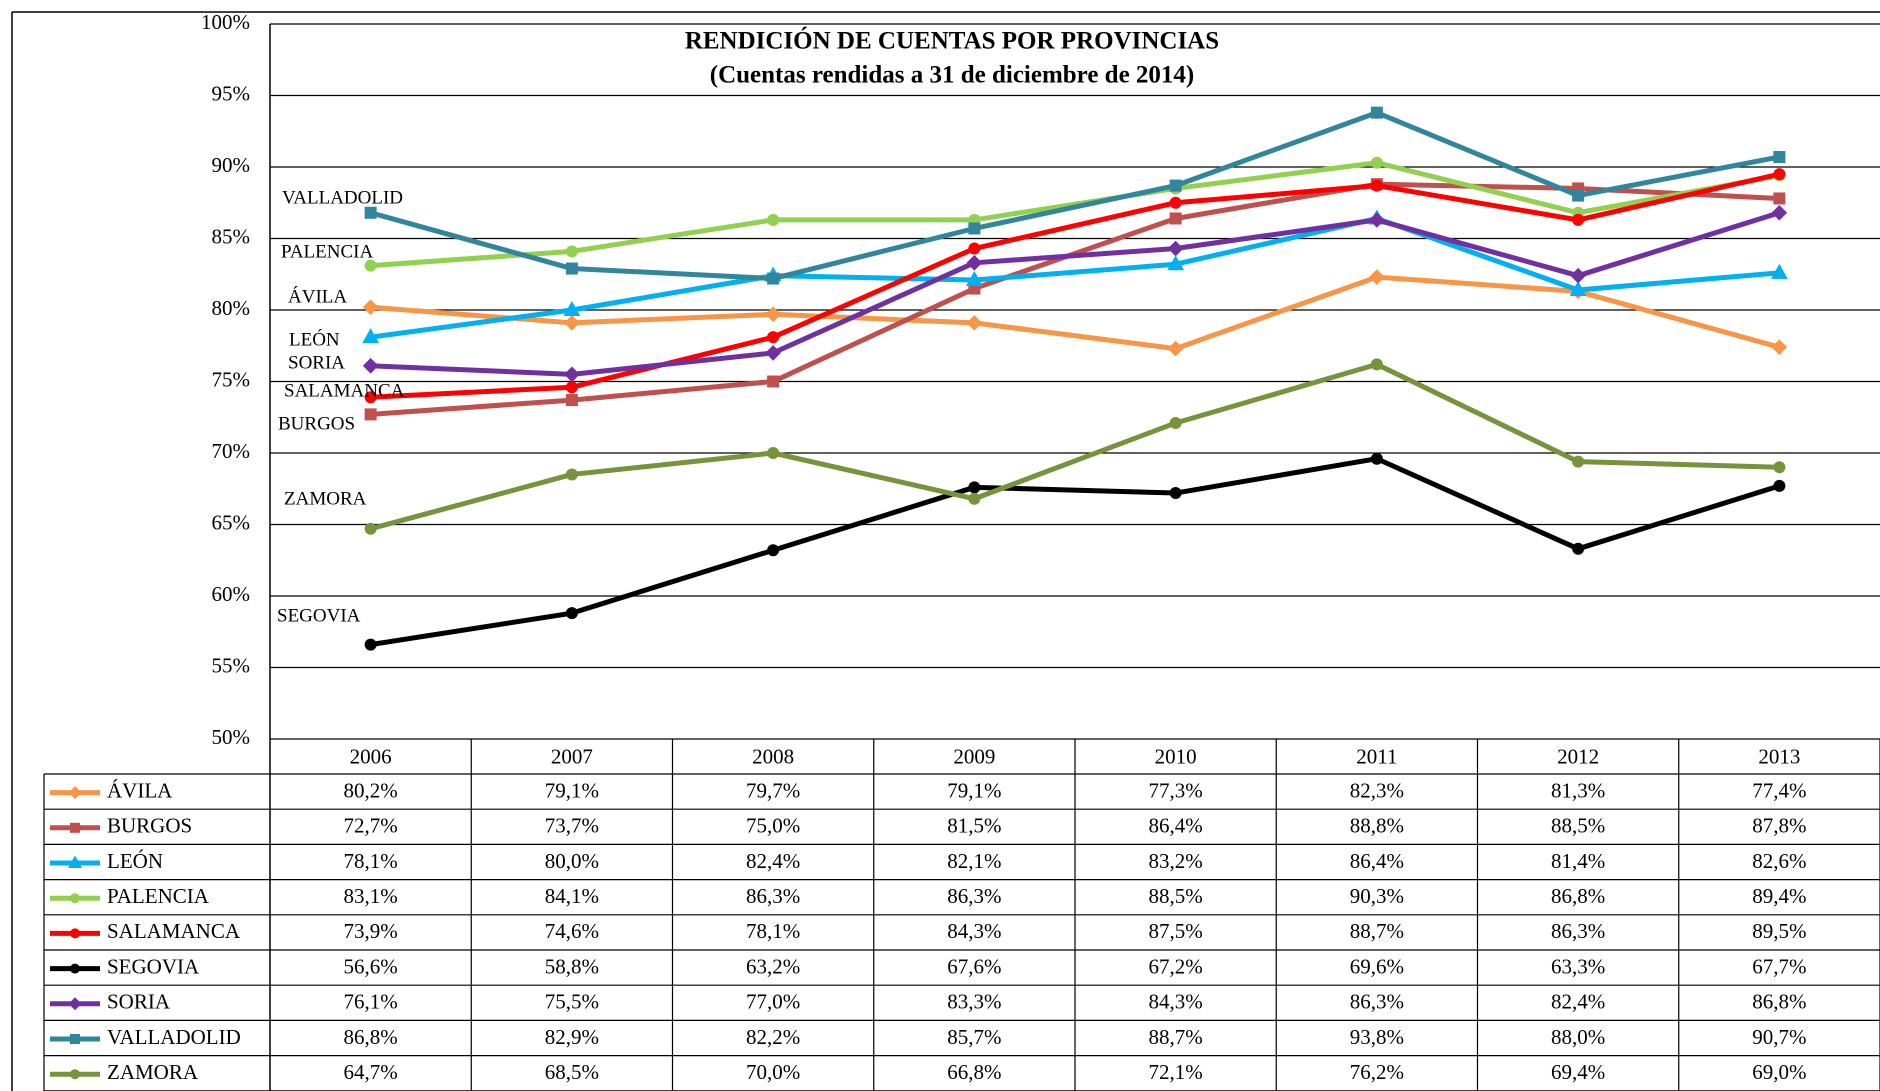 The height and width of the screenshot is (1091, 1880). What do you see at coordinates (231, 737) in the screenshot?
I see `y-tick-label: 50%` at bounding box center [231, 737].